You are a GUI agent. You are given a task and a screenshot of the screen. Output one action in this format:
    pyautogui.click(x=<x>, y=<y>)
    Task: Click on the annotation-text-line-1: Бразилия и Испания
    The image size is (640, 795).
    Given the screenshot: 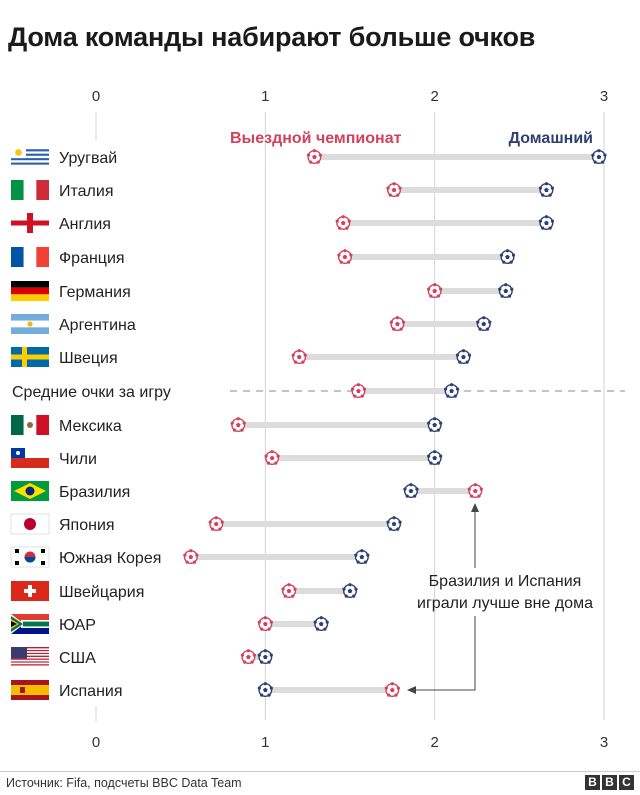 What is the action you would take?
    pyautogui.click(x=505, y=581)
    